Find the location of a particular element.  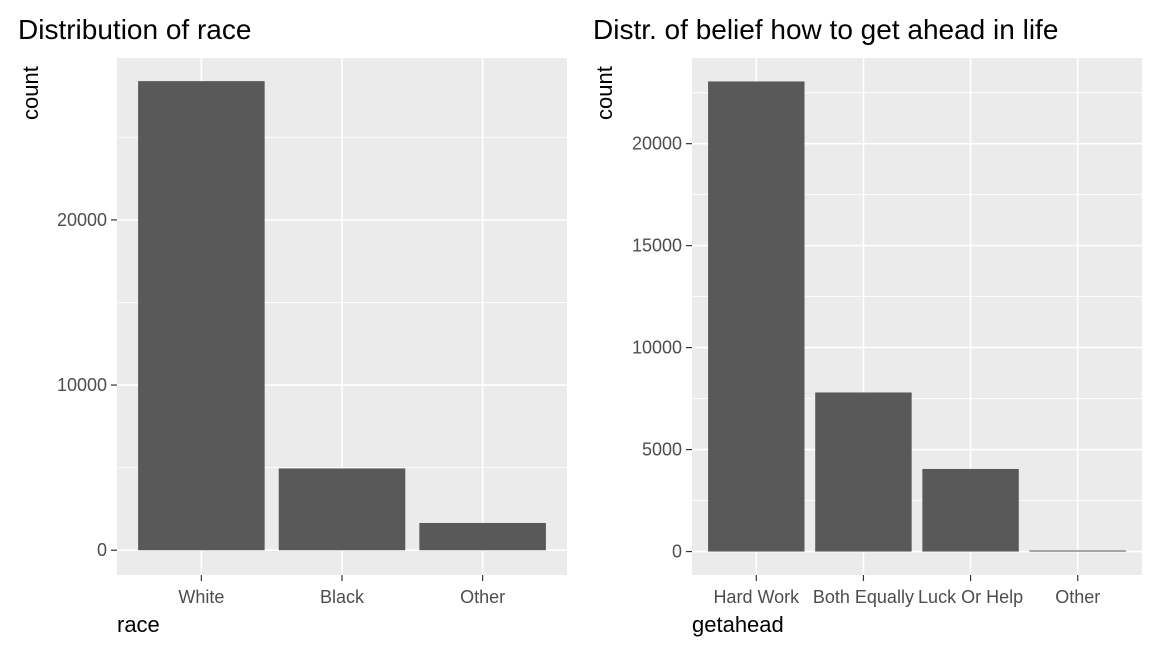

x-axis: White Black Other is located at coordinates (341, 591).